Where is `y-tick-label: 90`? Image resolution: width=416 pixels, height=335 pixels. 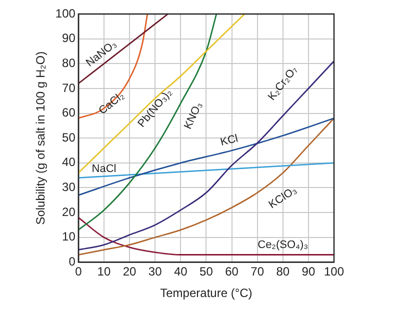 y-tick-label: 90 is located at coordinates (69, 38).